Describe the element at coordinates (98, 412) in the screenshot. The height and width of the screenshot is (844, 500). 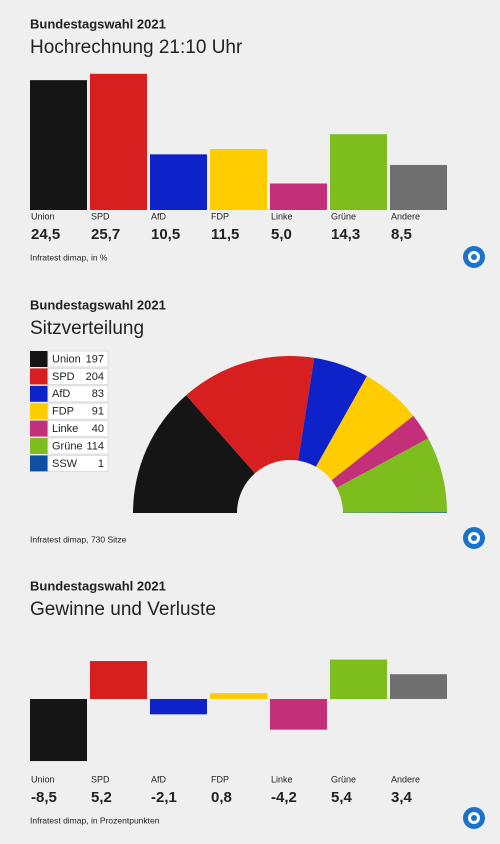
I see `legend-value: 91` at that location.